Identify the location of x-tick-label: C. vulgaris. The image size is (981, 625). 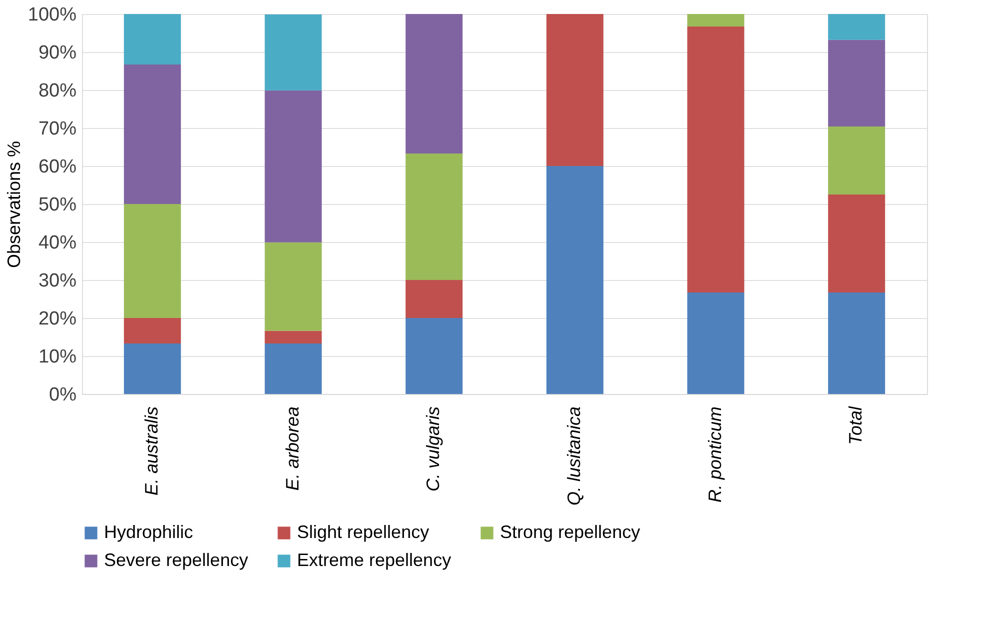
(433, 449).